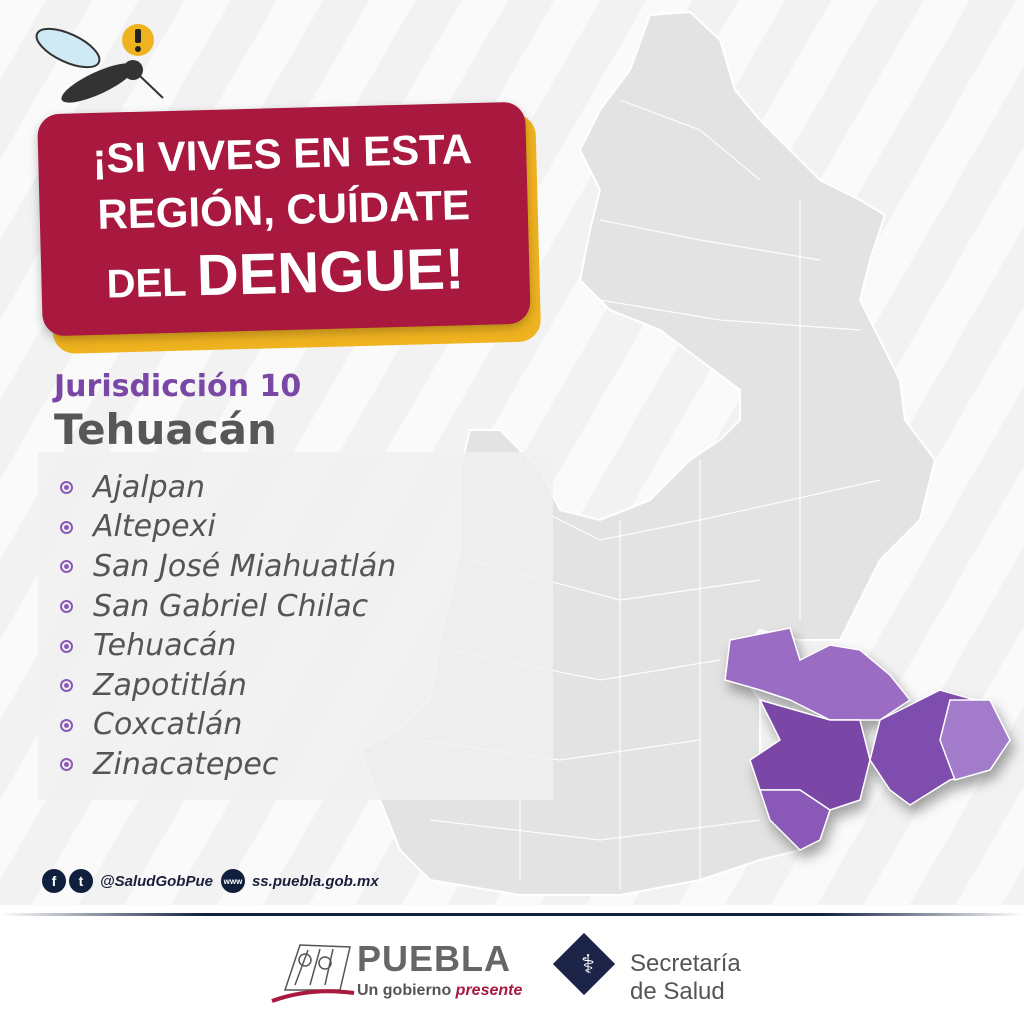 The height and width of the screenshot is (1024, 1024). What do you see at coordinates (165, 429) in the screenshot?
I see `jurisdiction-name: Tehuacán` at bounding box center [165, 429].